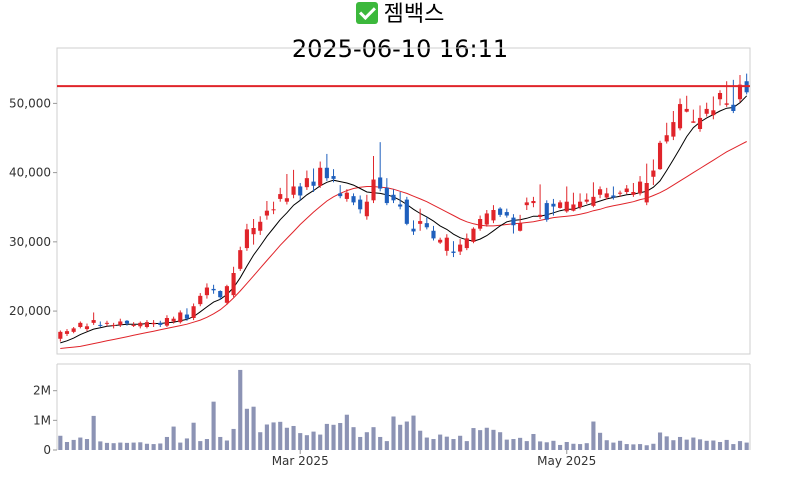 This screenshot has width=800, height=500. Describe the element at coordinates (566, 461) in the screenshot. I see `x-tick-label: May 2025` at that location.